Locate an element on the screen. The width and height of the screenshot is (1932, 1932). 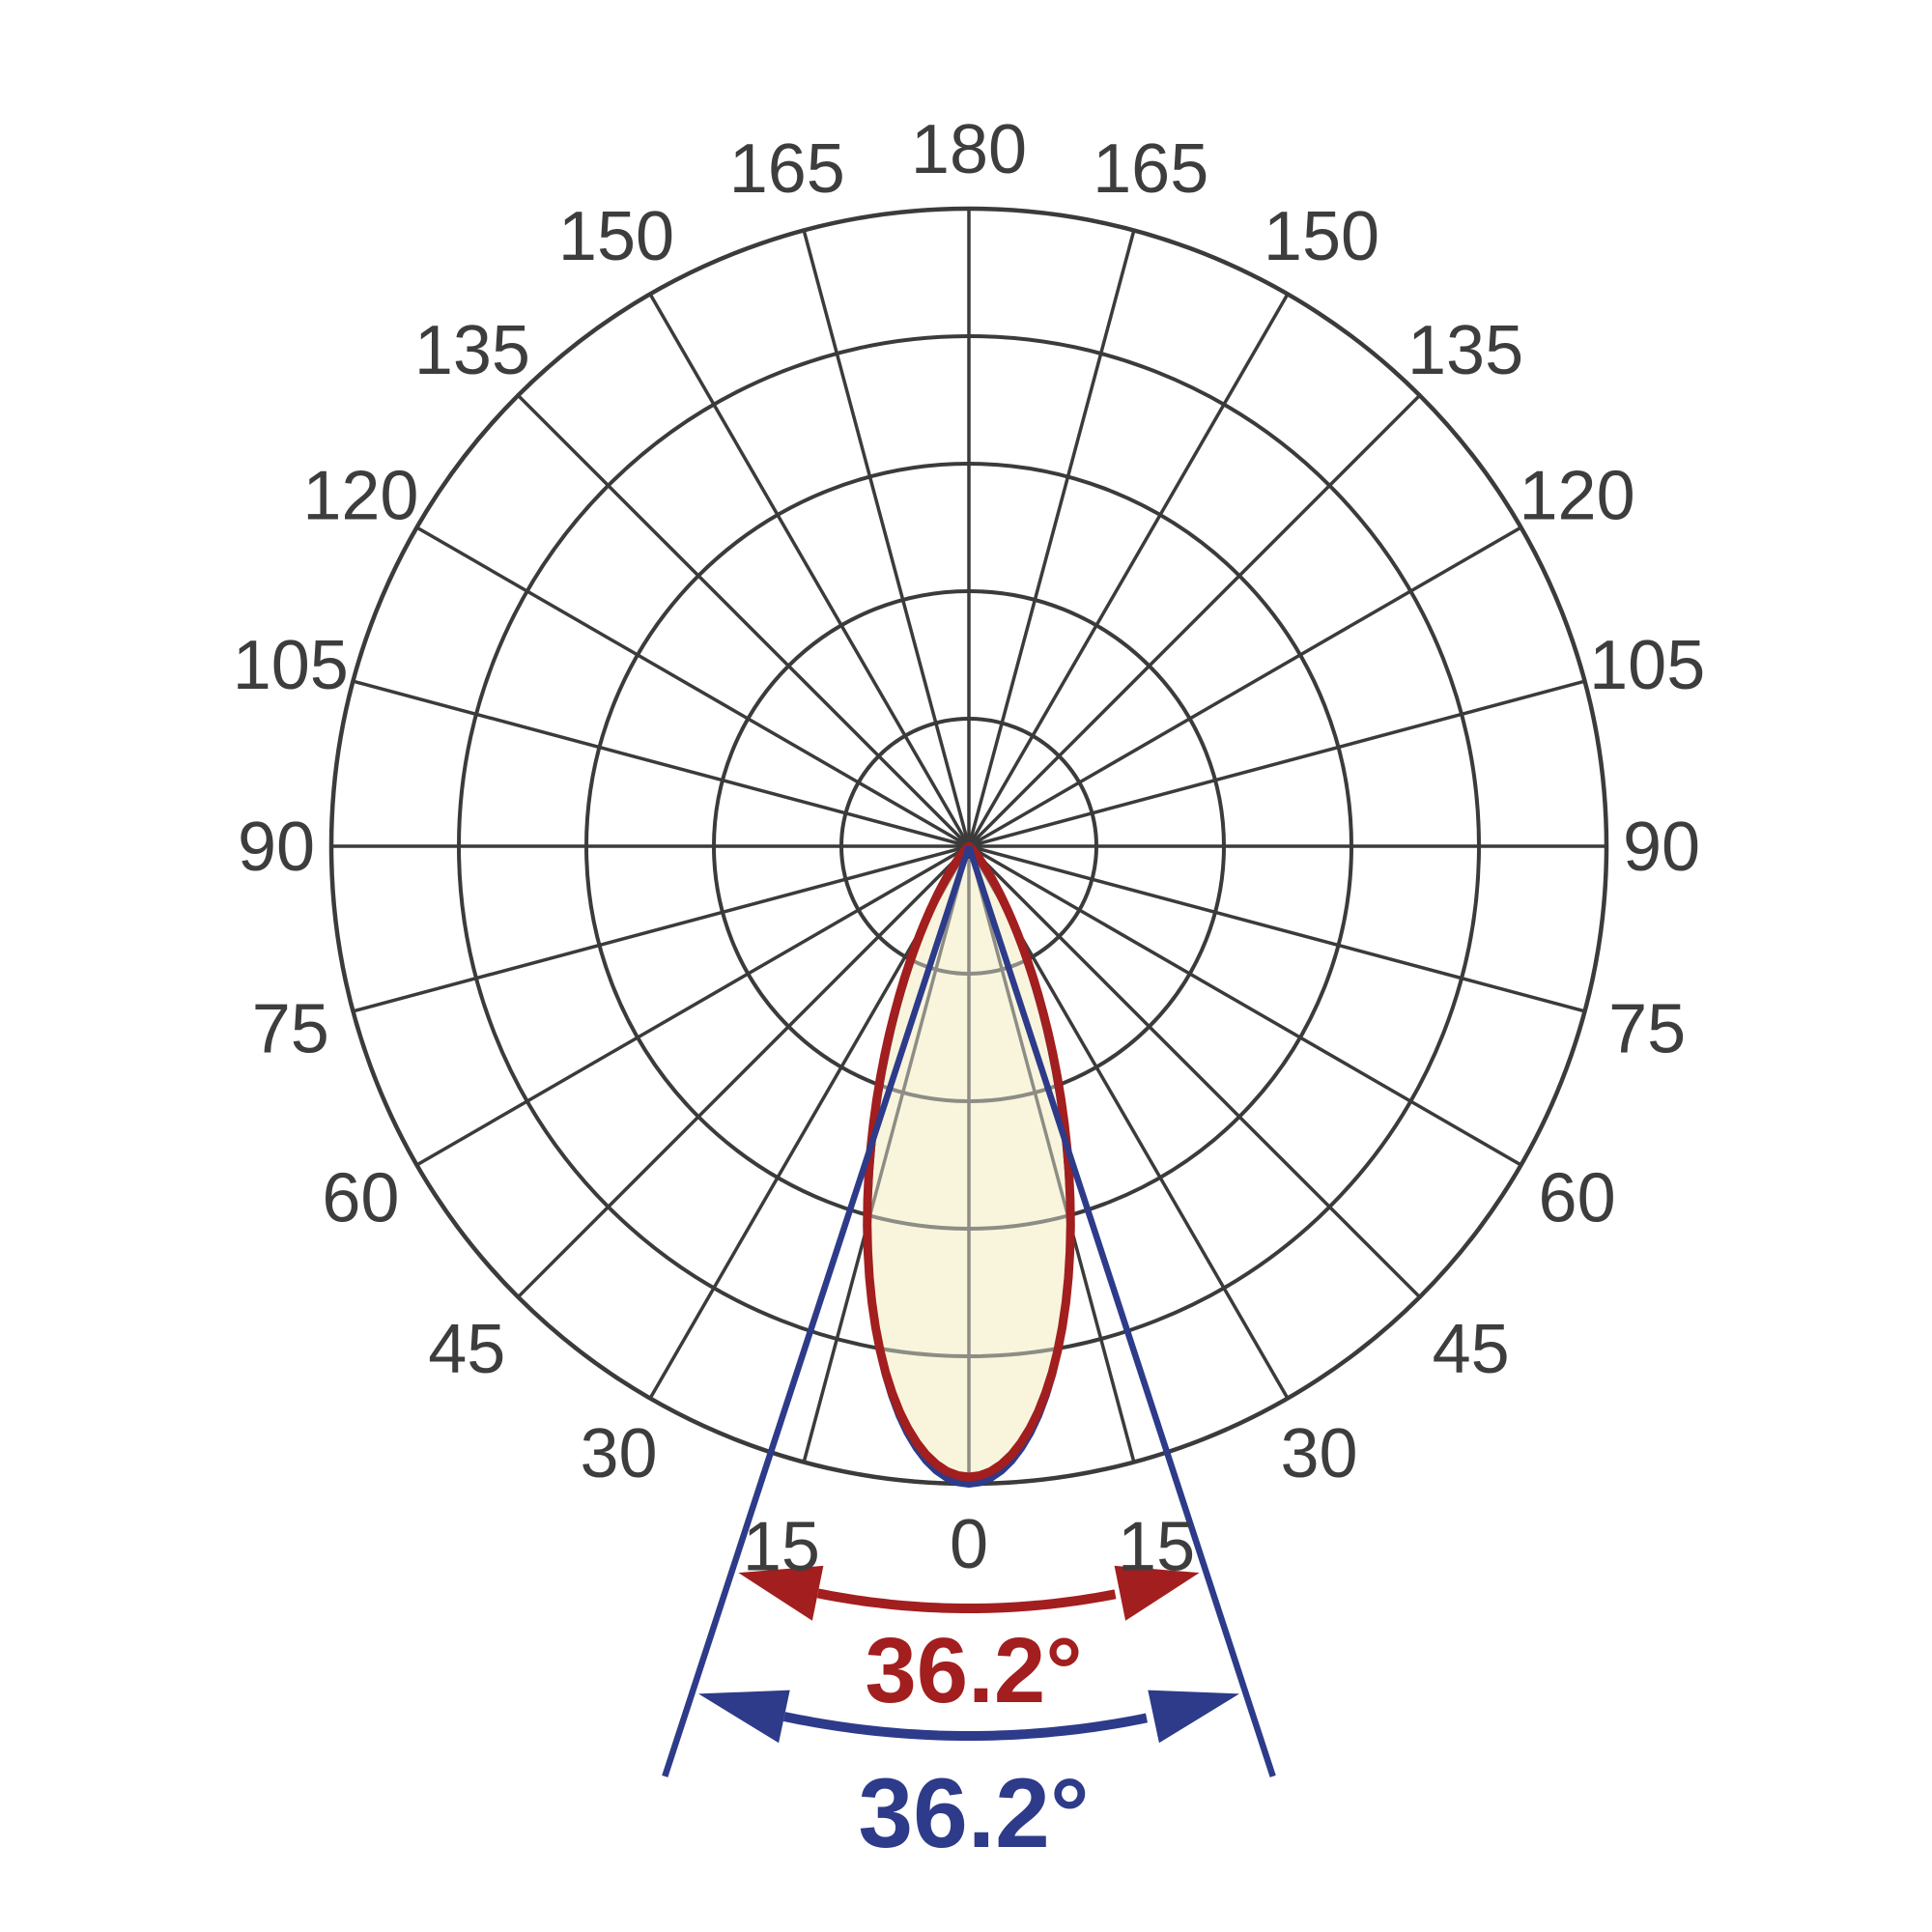
angle-label-135-right: 135 is located at coordinates (1465, 350).